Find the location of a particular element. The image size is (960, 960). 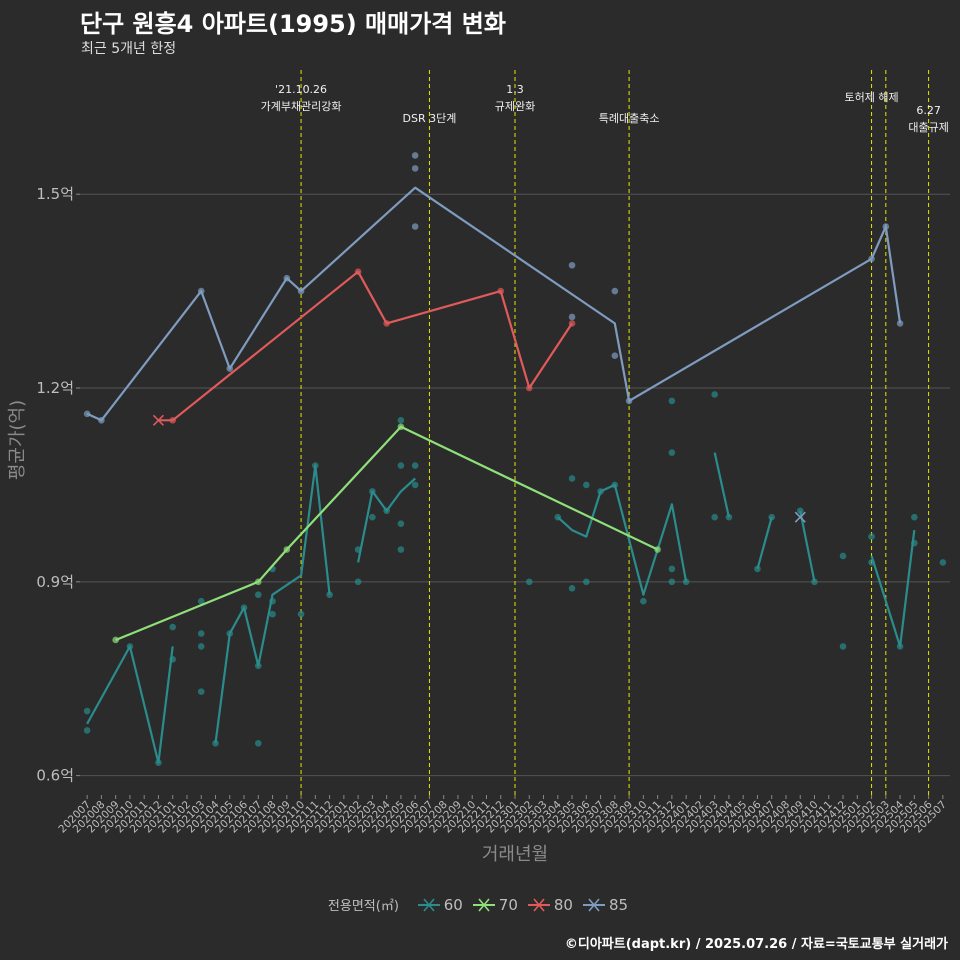

cross-stroke is located at coordinates (800, 517).